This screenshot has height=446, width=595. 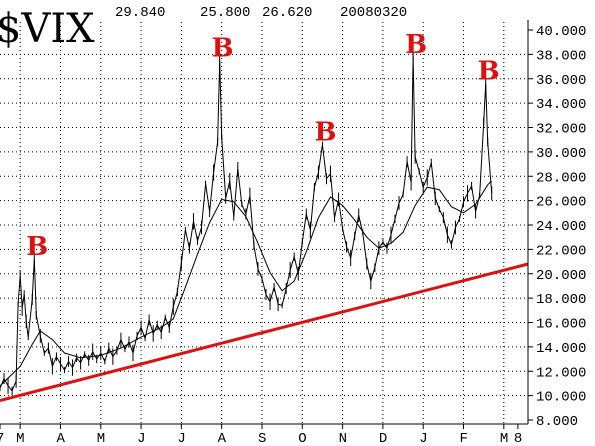 What do you see at coordinates (518, 438) in the screenshot?
I see `x-tick-label: 8` at bounding box center [518, 438].